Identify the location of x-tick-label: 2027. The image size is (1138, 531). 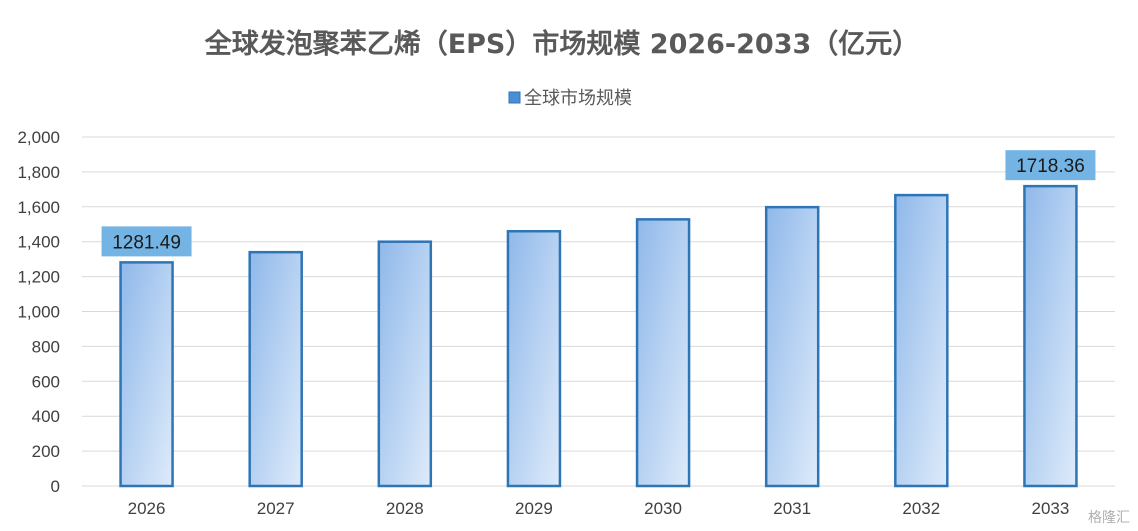
(276, 508).